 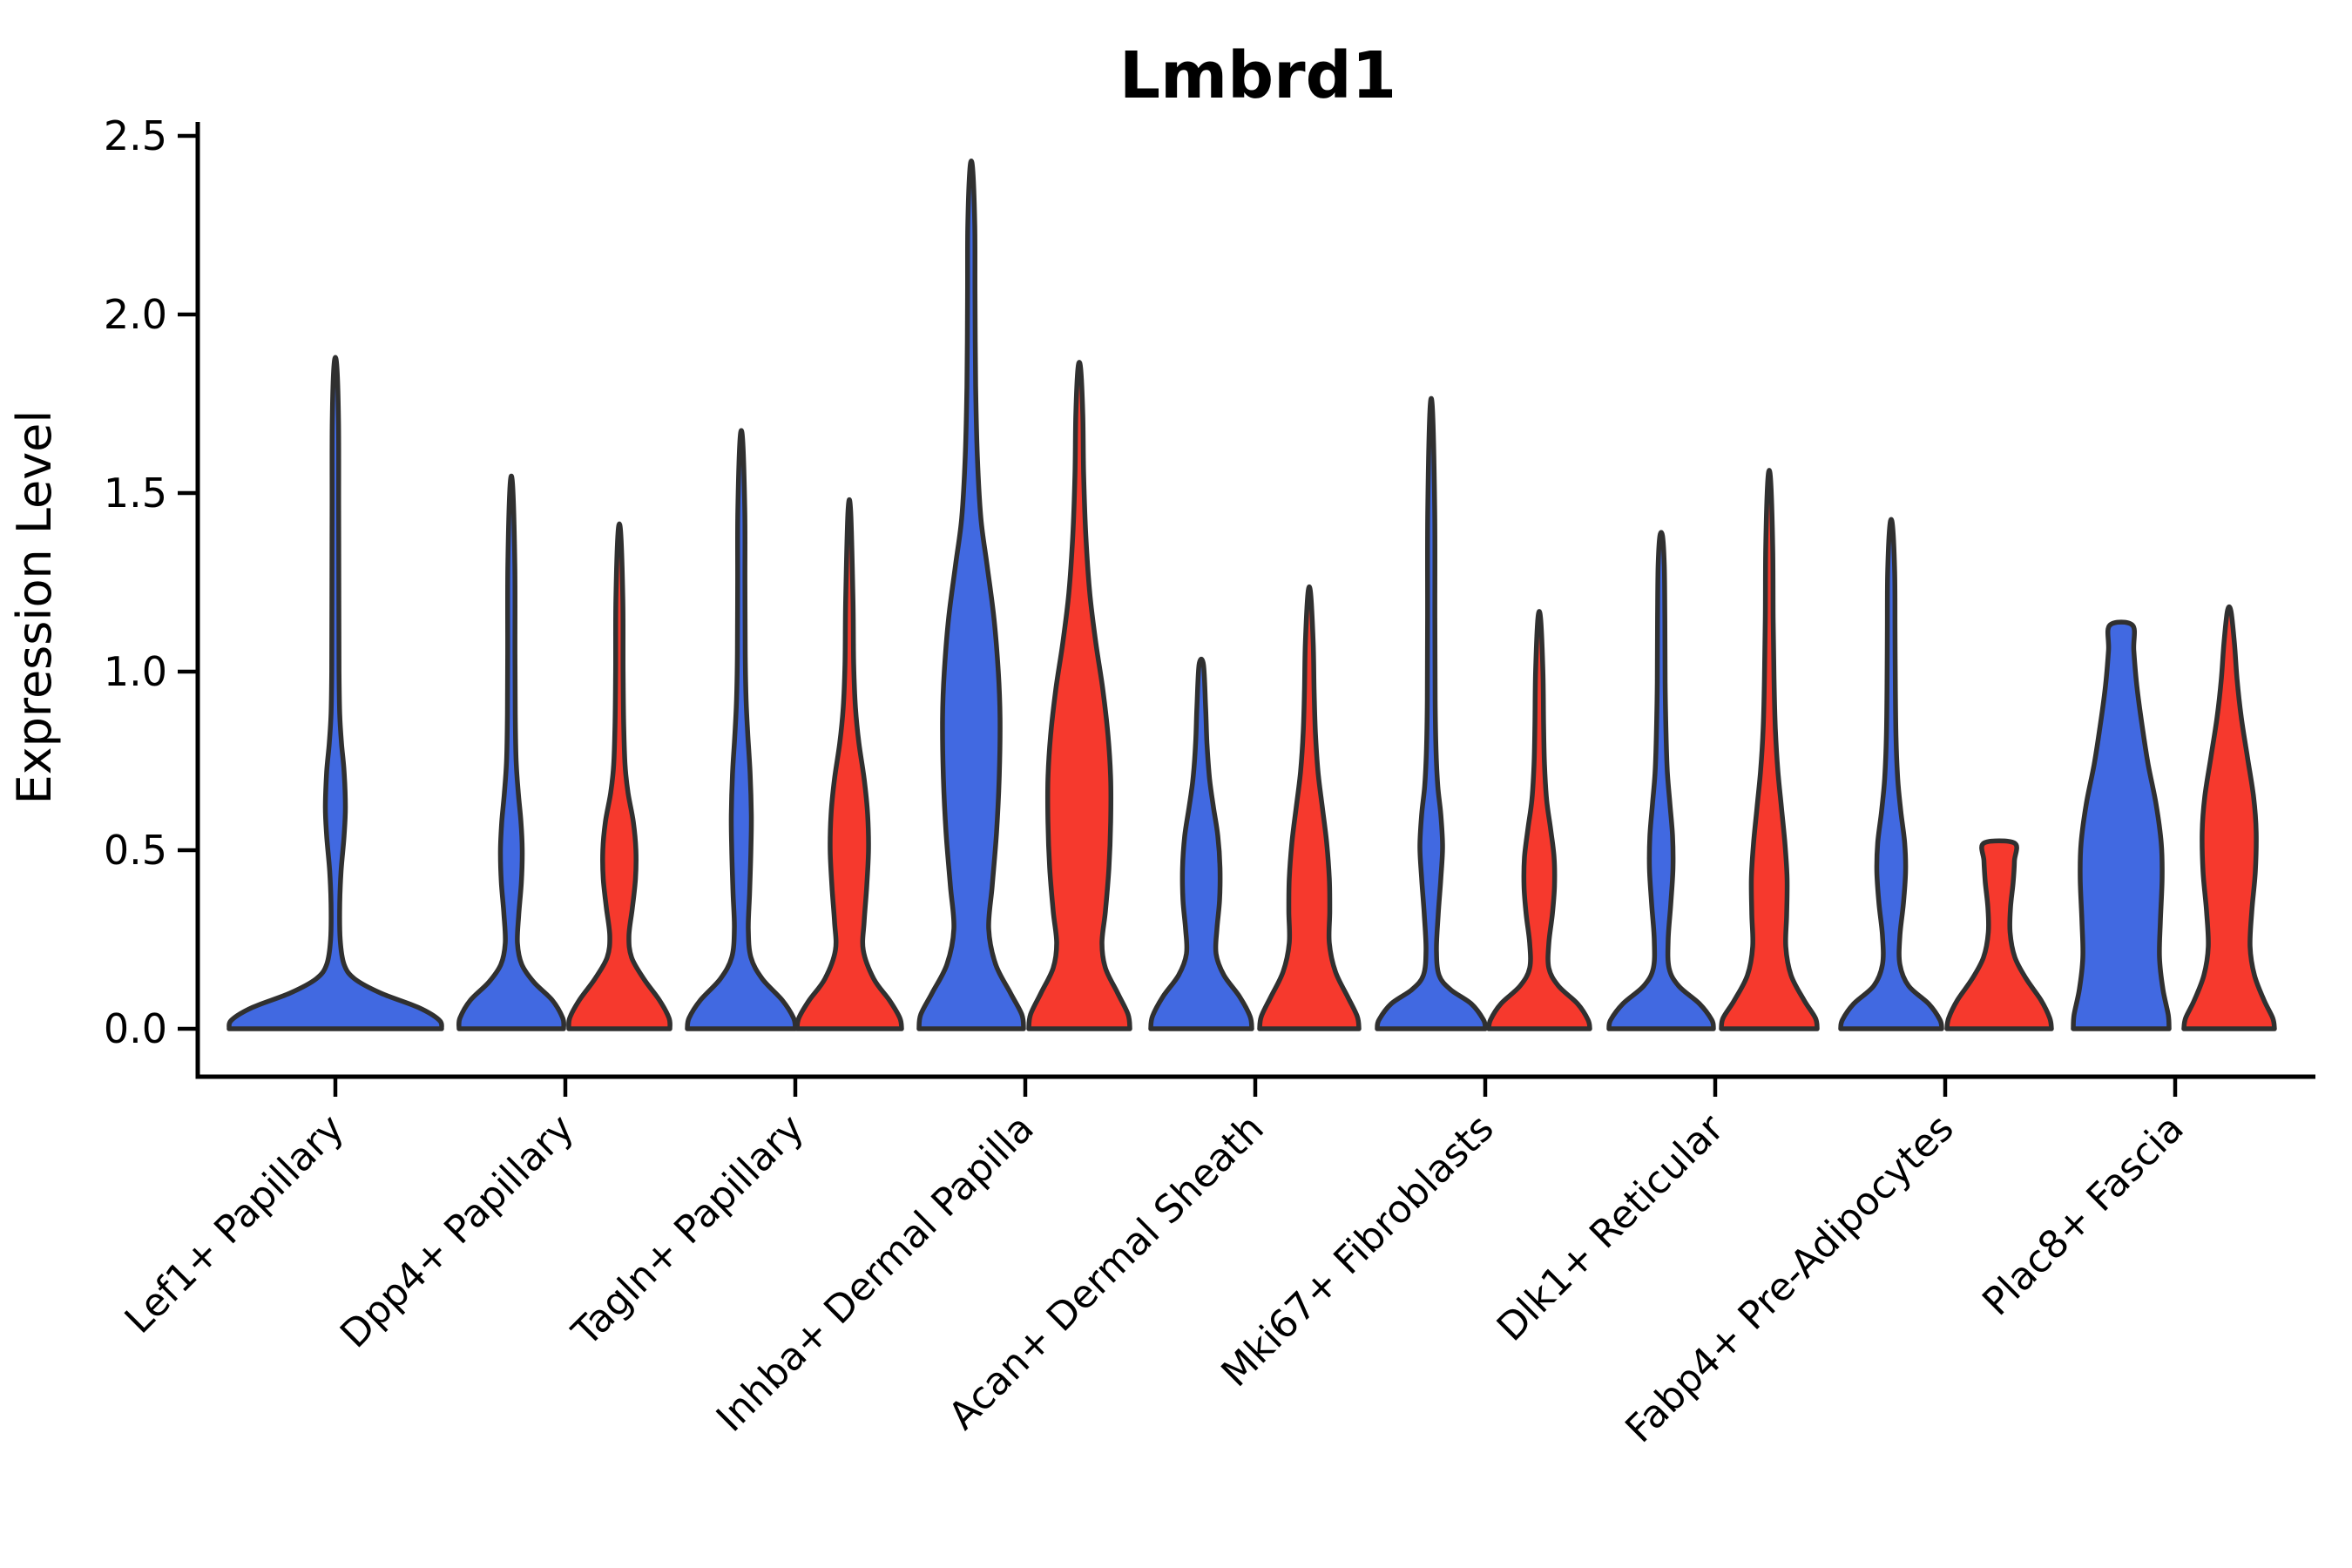 I want to click on y-tick-label-1: 0.5, so click(x=135, y=850).